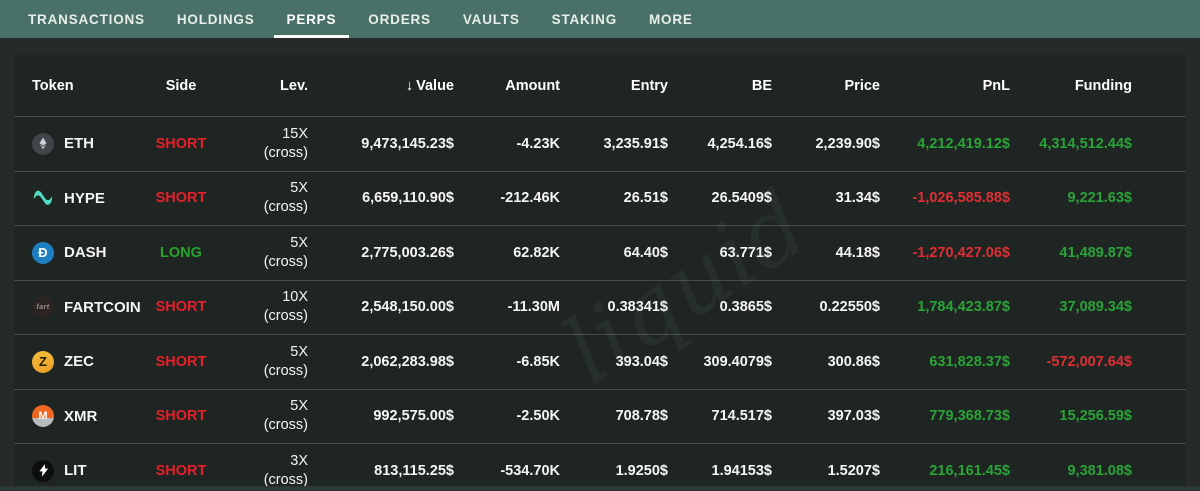  What do you see at coordinates (739, 143) in the screenshot?
I see `be-cell: 4,254.16$` at bounding box center [739, 143].